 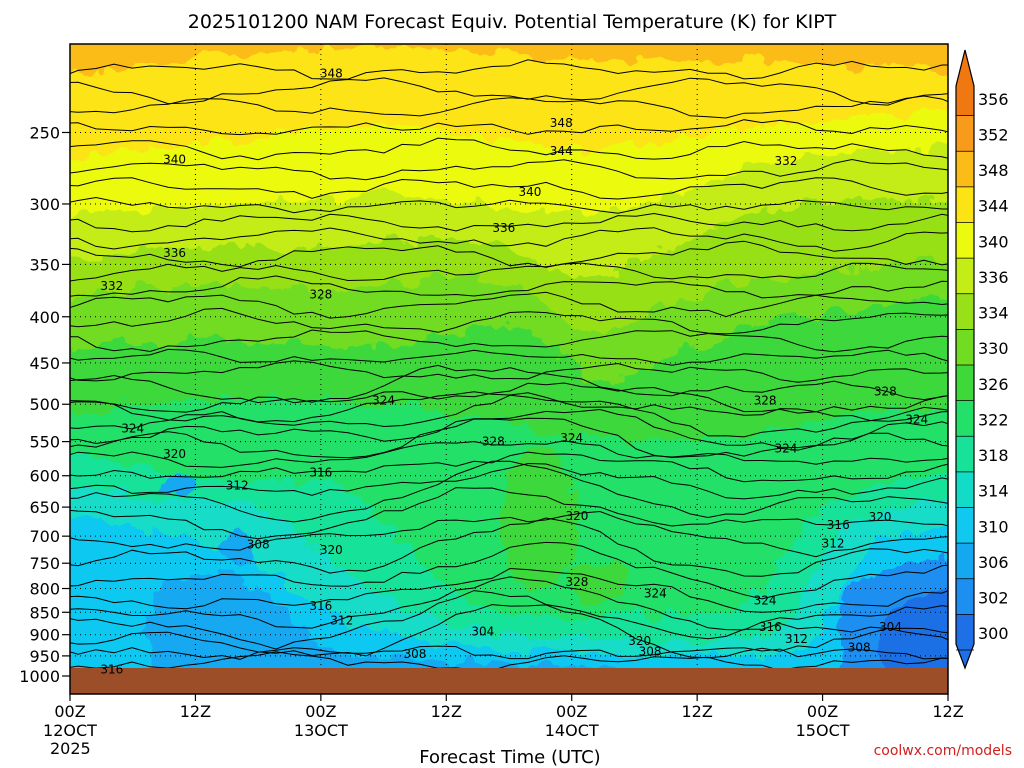 I want to click on colorbar-label: 348, so click(x=993, y=170).